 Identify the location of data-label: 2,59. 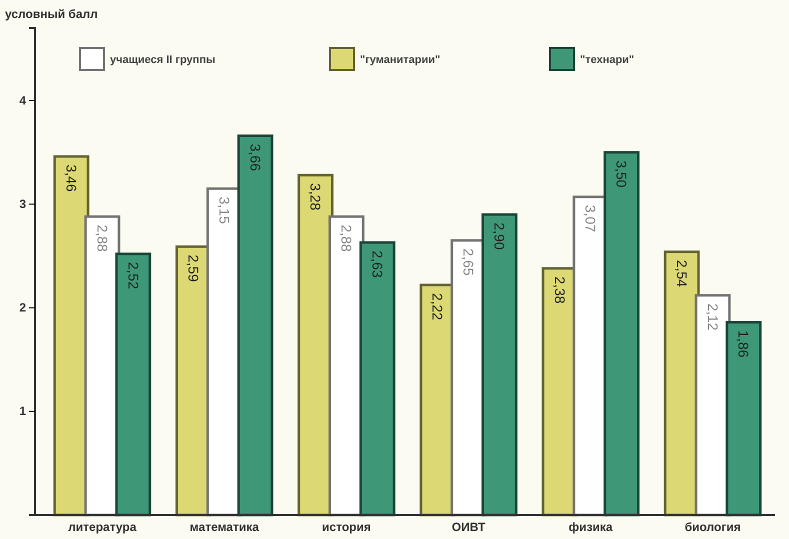
(194, 268).